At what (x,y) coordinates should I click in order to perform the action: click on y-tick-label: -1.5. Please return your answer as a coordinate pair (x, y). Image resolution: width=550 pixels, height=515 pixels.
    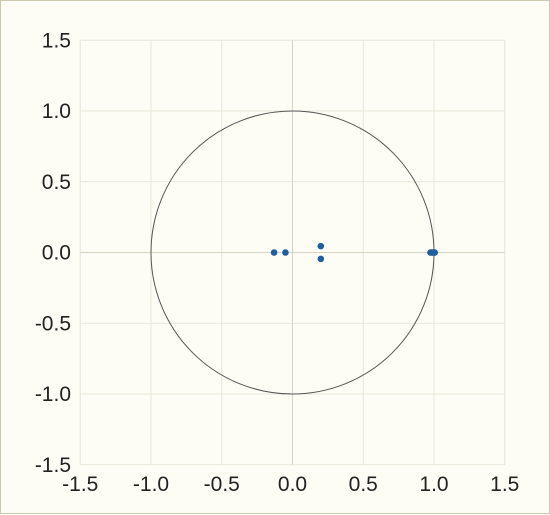
    Looking at the image, I should click on (53, 465).